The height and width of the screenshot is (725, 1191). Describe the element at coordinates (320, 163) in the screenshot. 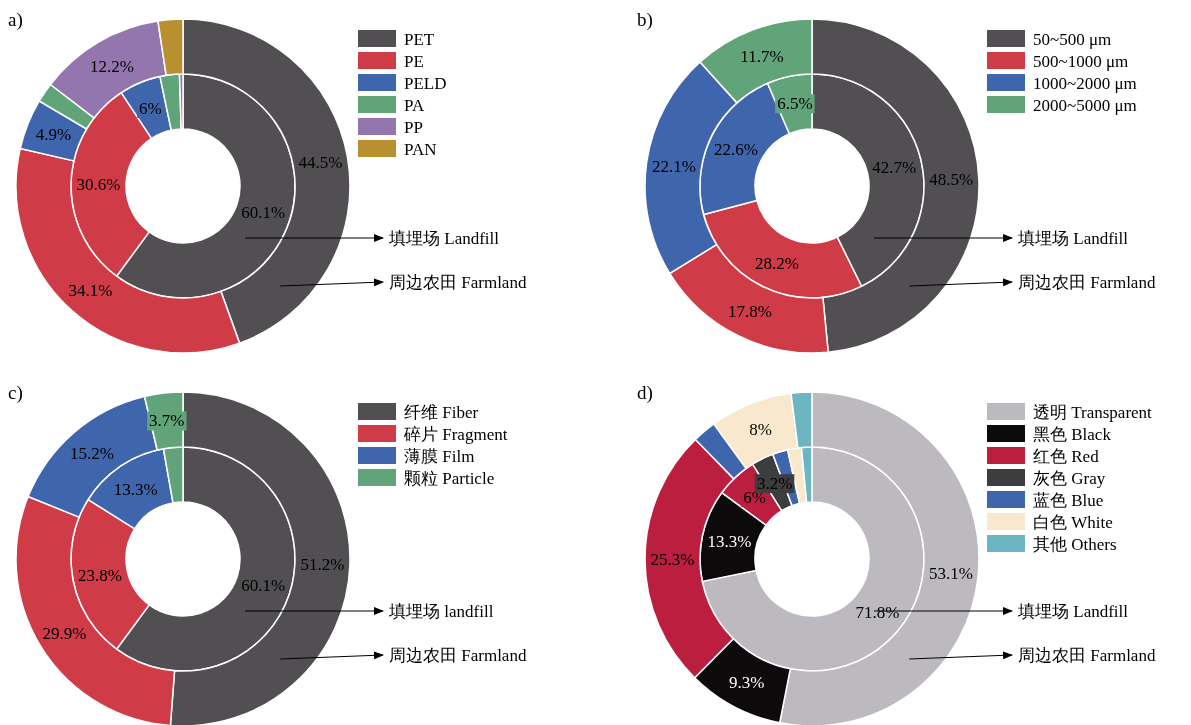

I see `data-label: 44.5%` at that location.